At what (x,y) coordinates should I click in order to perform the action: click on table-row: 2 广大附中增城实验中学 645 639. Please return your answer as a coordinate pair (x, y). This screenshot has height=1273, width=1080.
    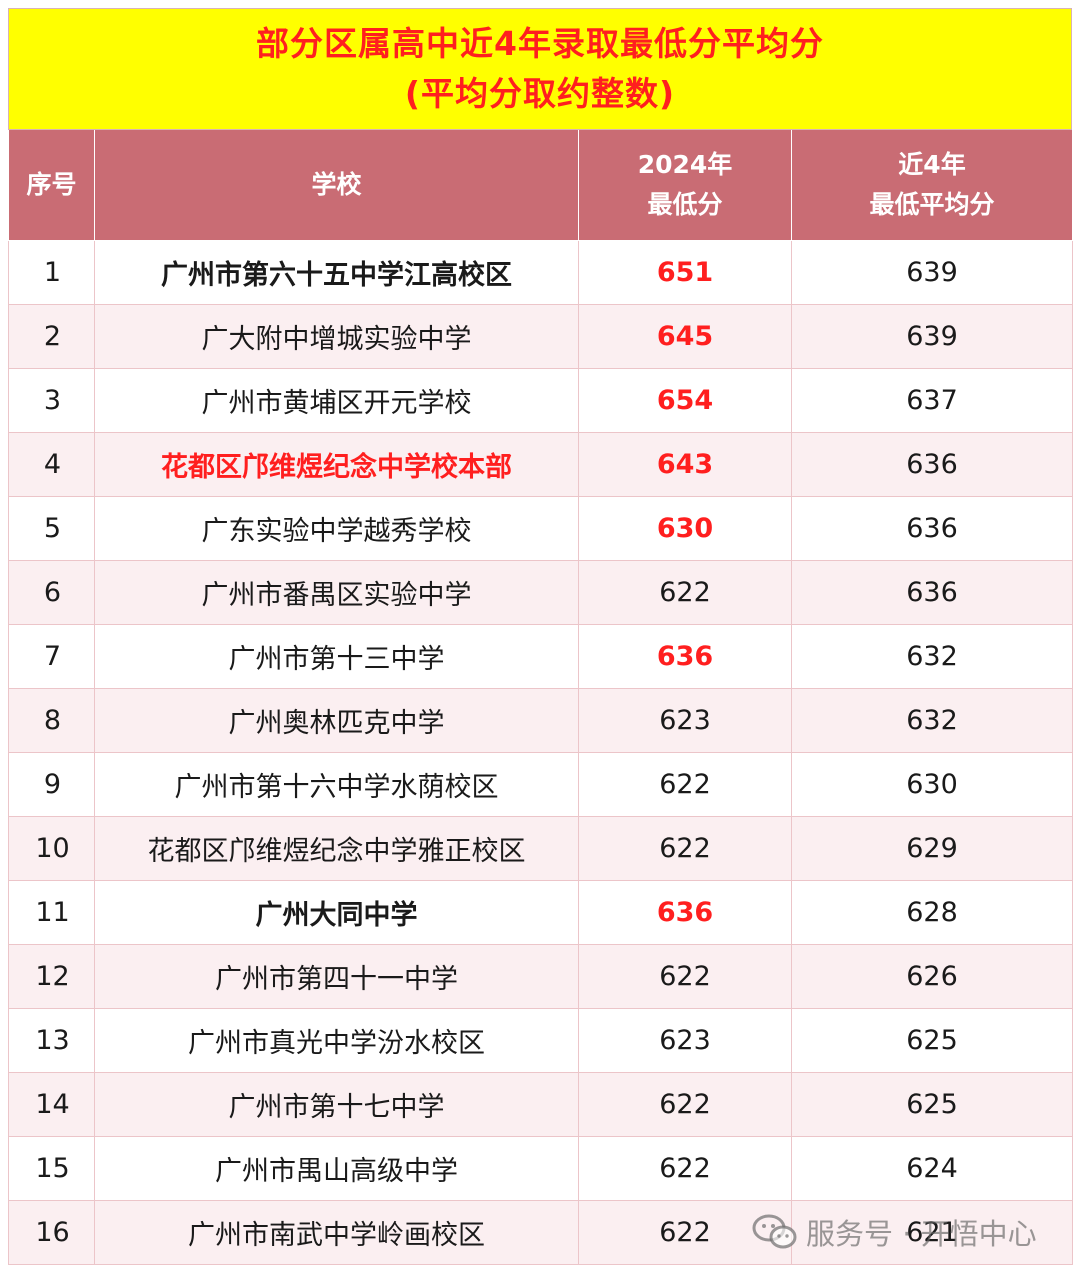
    Looking at the image, I should click on (540, 336).